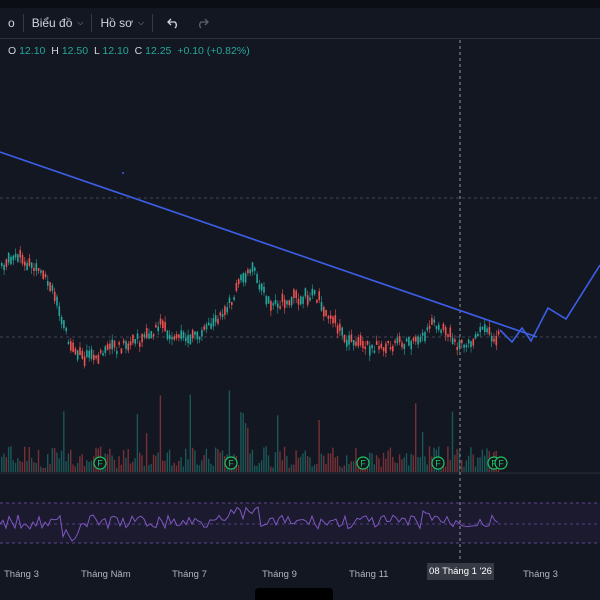  Describe the element at coordinates (202, 23) in the screenshot. I see `redo-button` at that location.